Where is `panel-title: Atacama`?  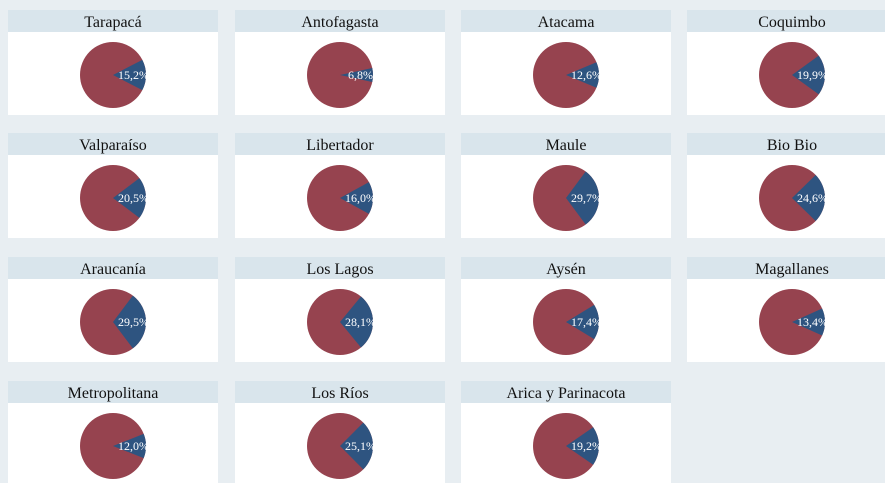 panel-title: Atacama is located at coordinates (566, 22).